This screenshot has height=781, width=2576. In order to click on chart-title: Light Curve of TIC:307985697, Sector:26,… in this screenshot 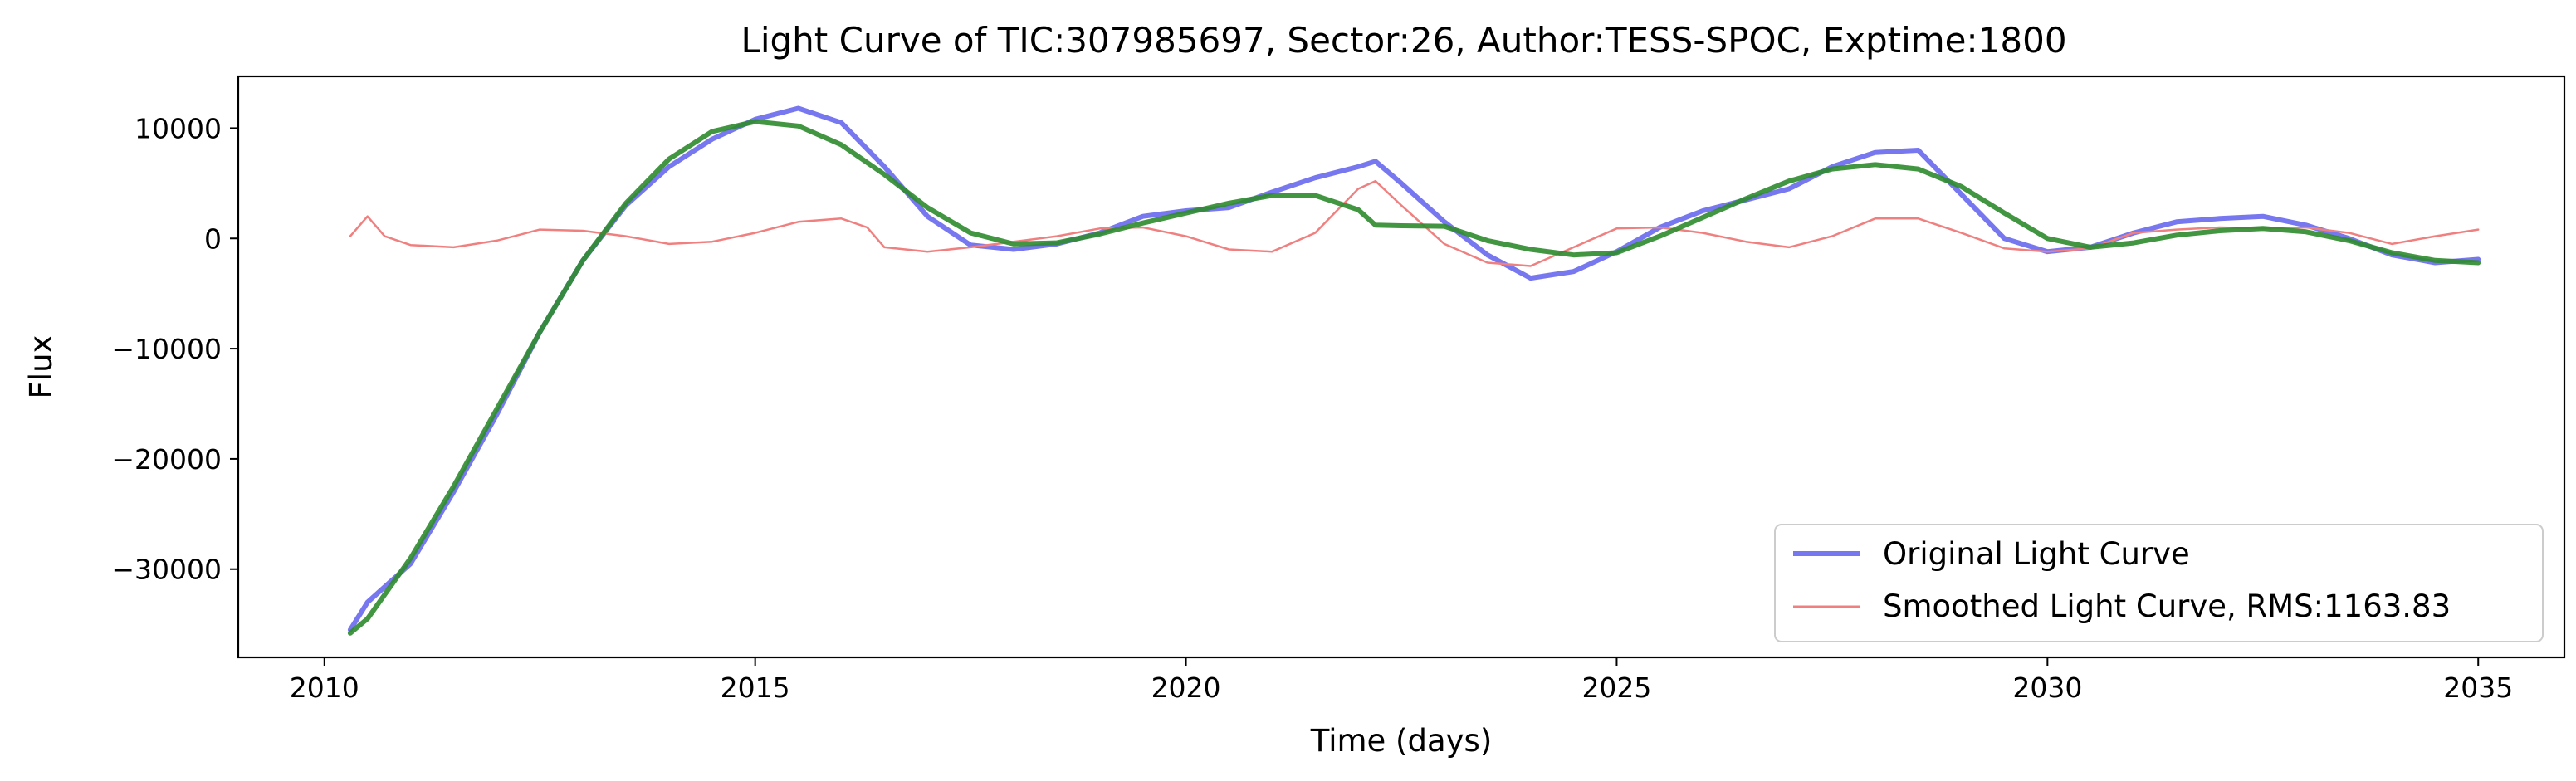, I will do `click(1403, 40)`.